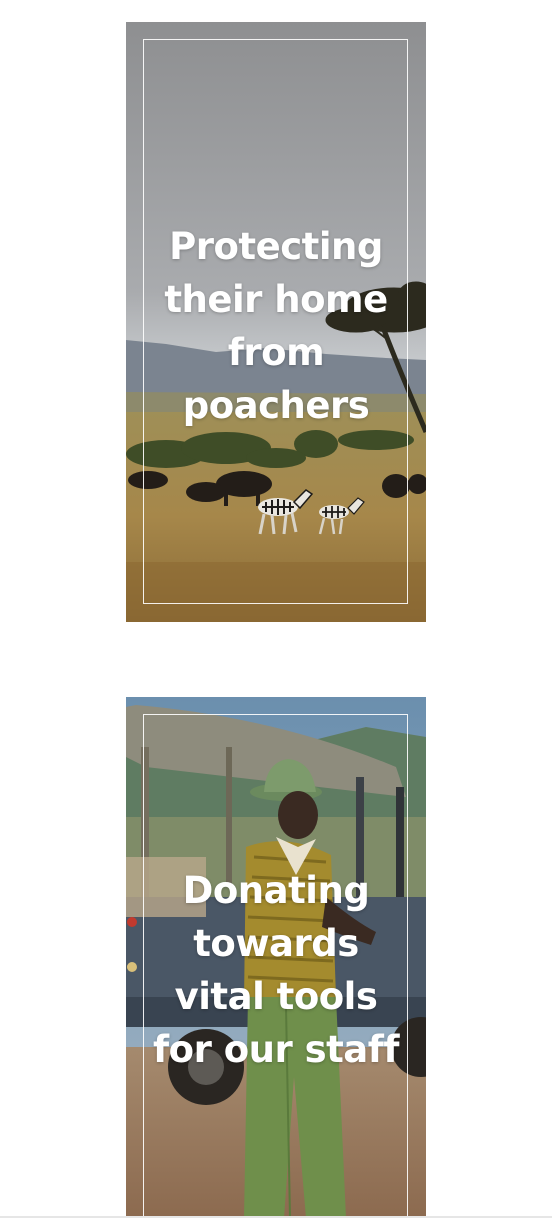 The height and width of the screenshot is (1218, 552). What do you see at coordinates (311, 512) in the screenshot?
I see `zebras` at bounding box center [311, 512].